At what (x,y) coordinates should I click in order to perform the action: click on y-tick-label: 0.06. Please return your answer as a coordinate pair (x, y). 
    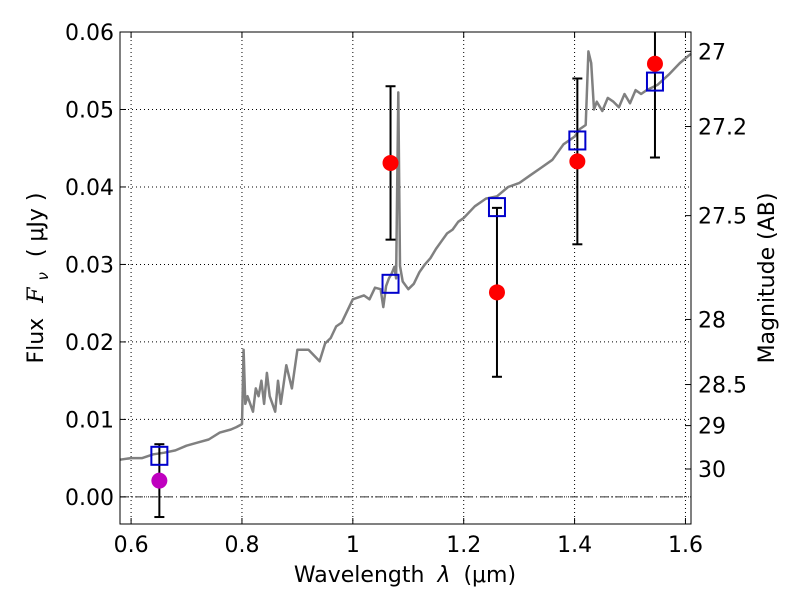
    Looking at the image, I should click on (89, 33).